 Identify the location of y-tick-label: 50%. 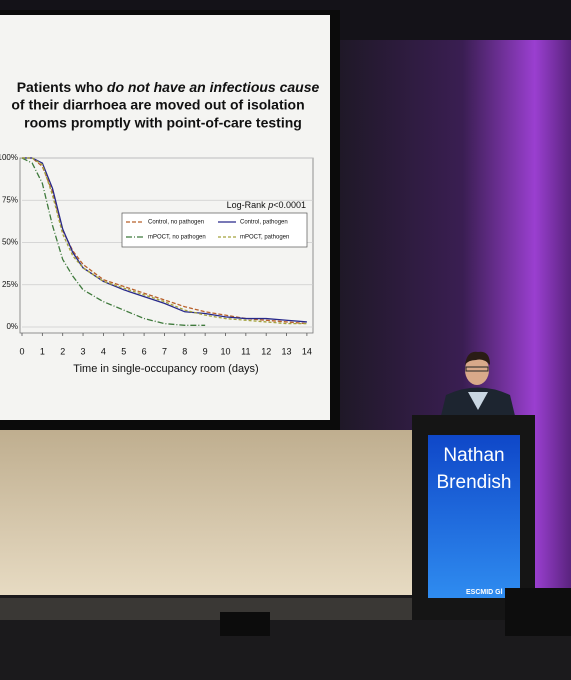
(10, 242).